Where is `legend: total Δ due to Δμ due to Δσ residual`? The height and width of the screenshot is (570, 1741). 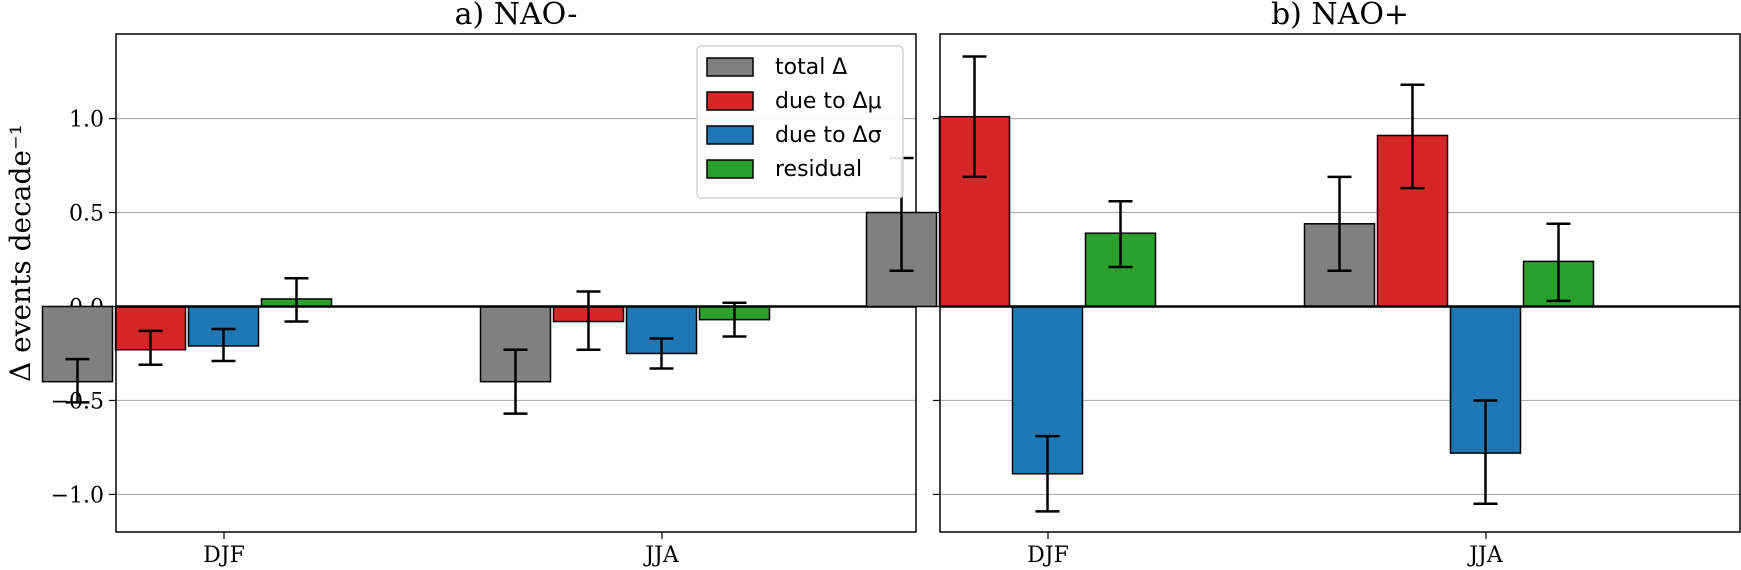 legend: total Δ due to Δμ due to Δσ residual is located at coordinates (800, 122).